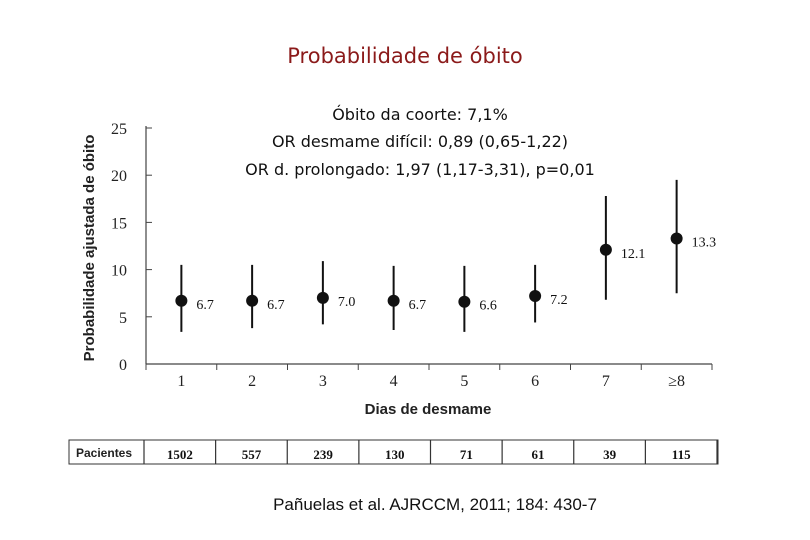 This screenshot has width=810, height=540. Describe the element at coordinates (418, 305) in the screenshot. I see `data-label-4: 6.7` at that location.